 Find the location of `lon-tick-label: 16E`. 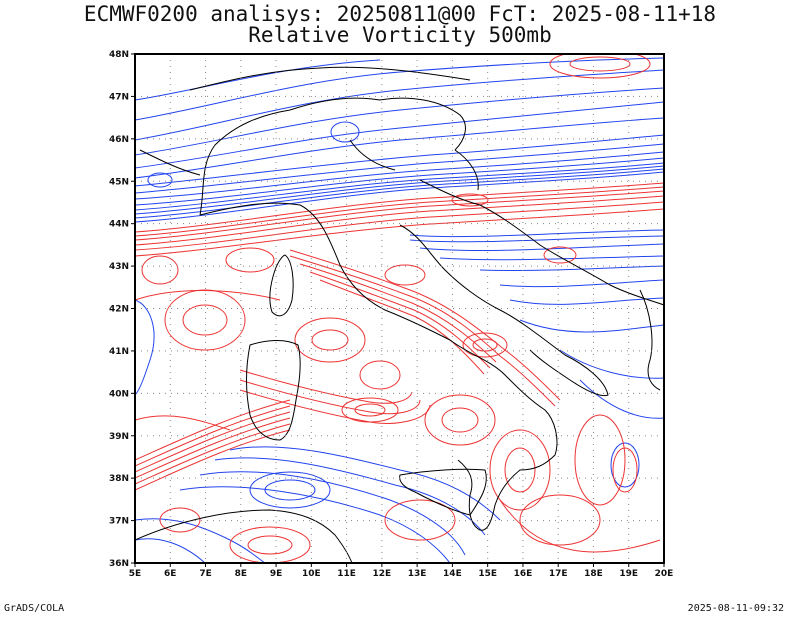

lon-tick-label: 16E is located at coordinates (523, 574).